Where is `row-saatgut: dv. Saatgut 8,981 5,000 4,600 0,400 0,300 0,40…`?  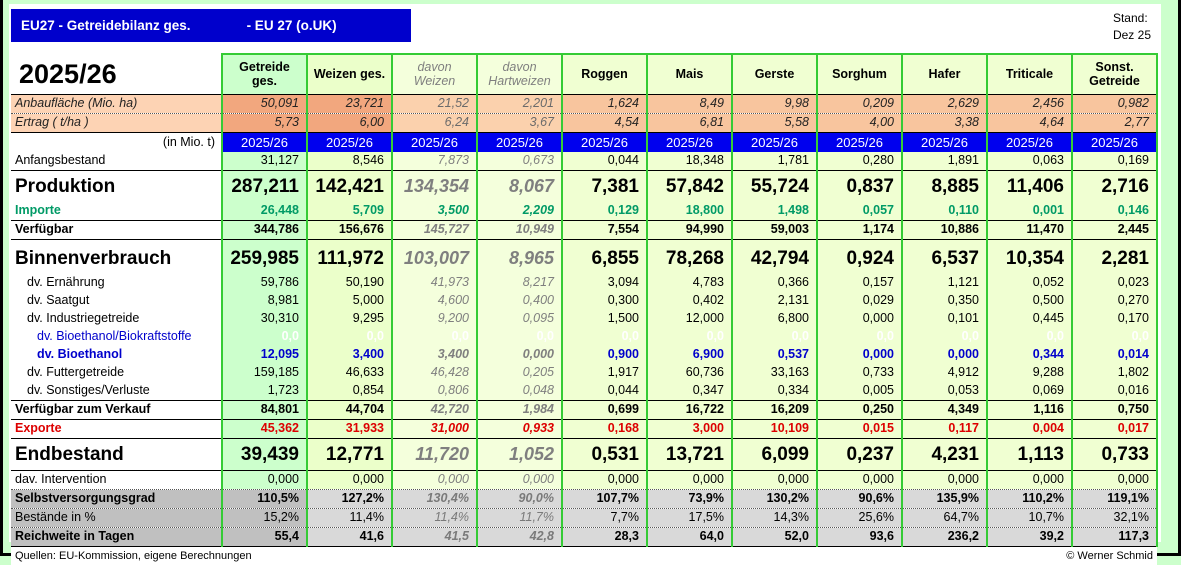
row-saatgut: dv. Saatgut 8,981 5,000 4,600 0,400 0,300 0,40… is located at coordinates (584, 300).